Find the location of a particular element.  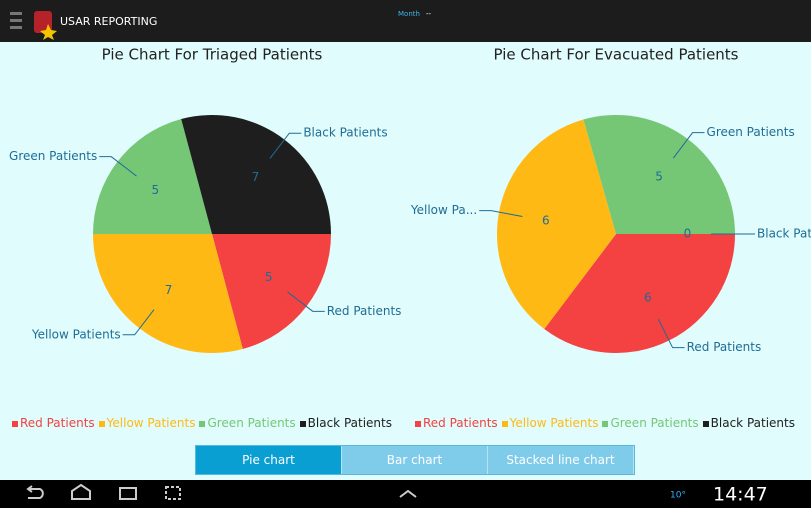

slice-label: Black Patients is located at coordinates (345, 133).